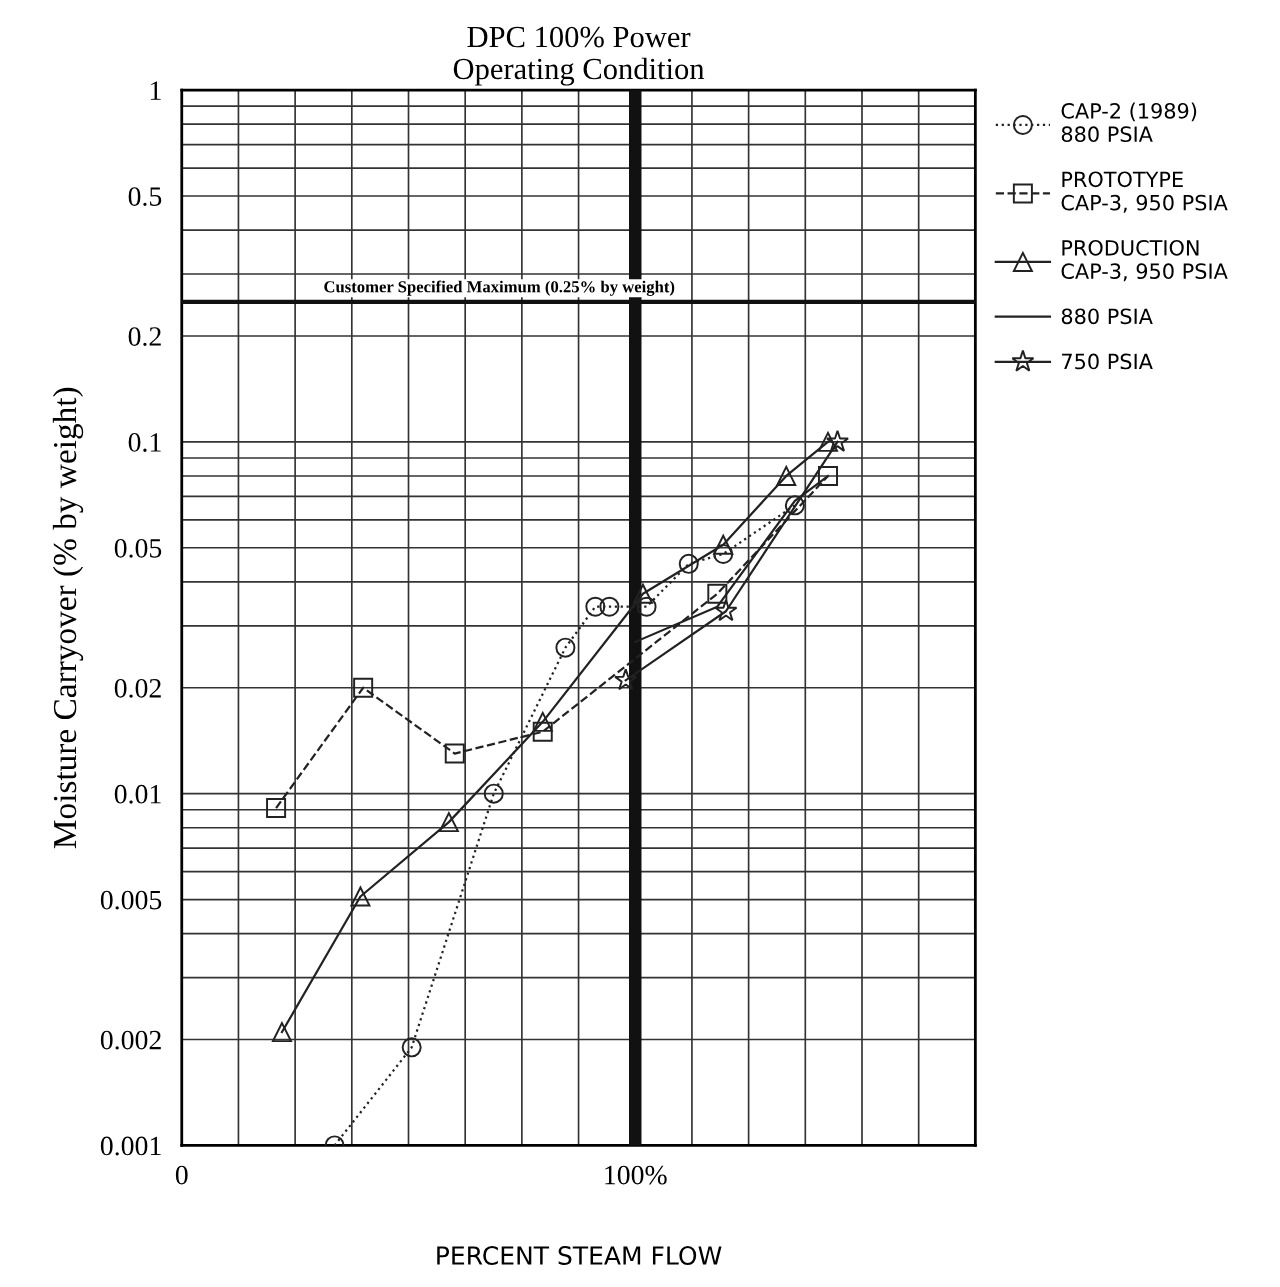 The width and height of the screenshot is (1280, 1287). Describe the element at coordinates (145, 197) in the screenshot. I see `y-tick-label: 0.5` at that location.